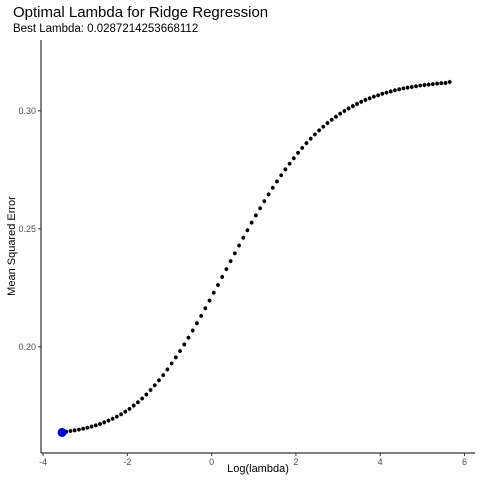 Image resolution: width=480 pixels, height=480 pixels. Describe the element at coordinates (27, 229) in the screenshot. I see `y-tick-label: 0.25` at that location.